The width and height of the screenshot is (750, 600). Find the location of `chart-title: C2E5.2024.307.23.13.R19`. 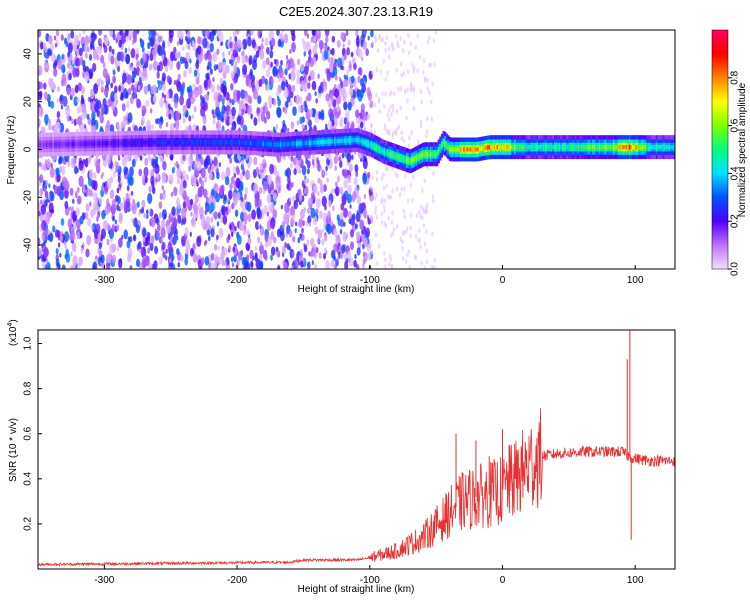

chart-title: C2E5.2024.307.23.13.R19 is located at coordinates (356, 11).